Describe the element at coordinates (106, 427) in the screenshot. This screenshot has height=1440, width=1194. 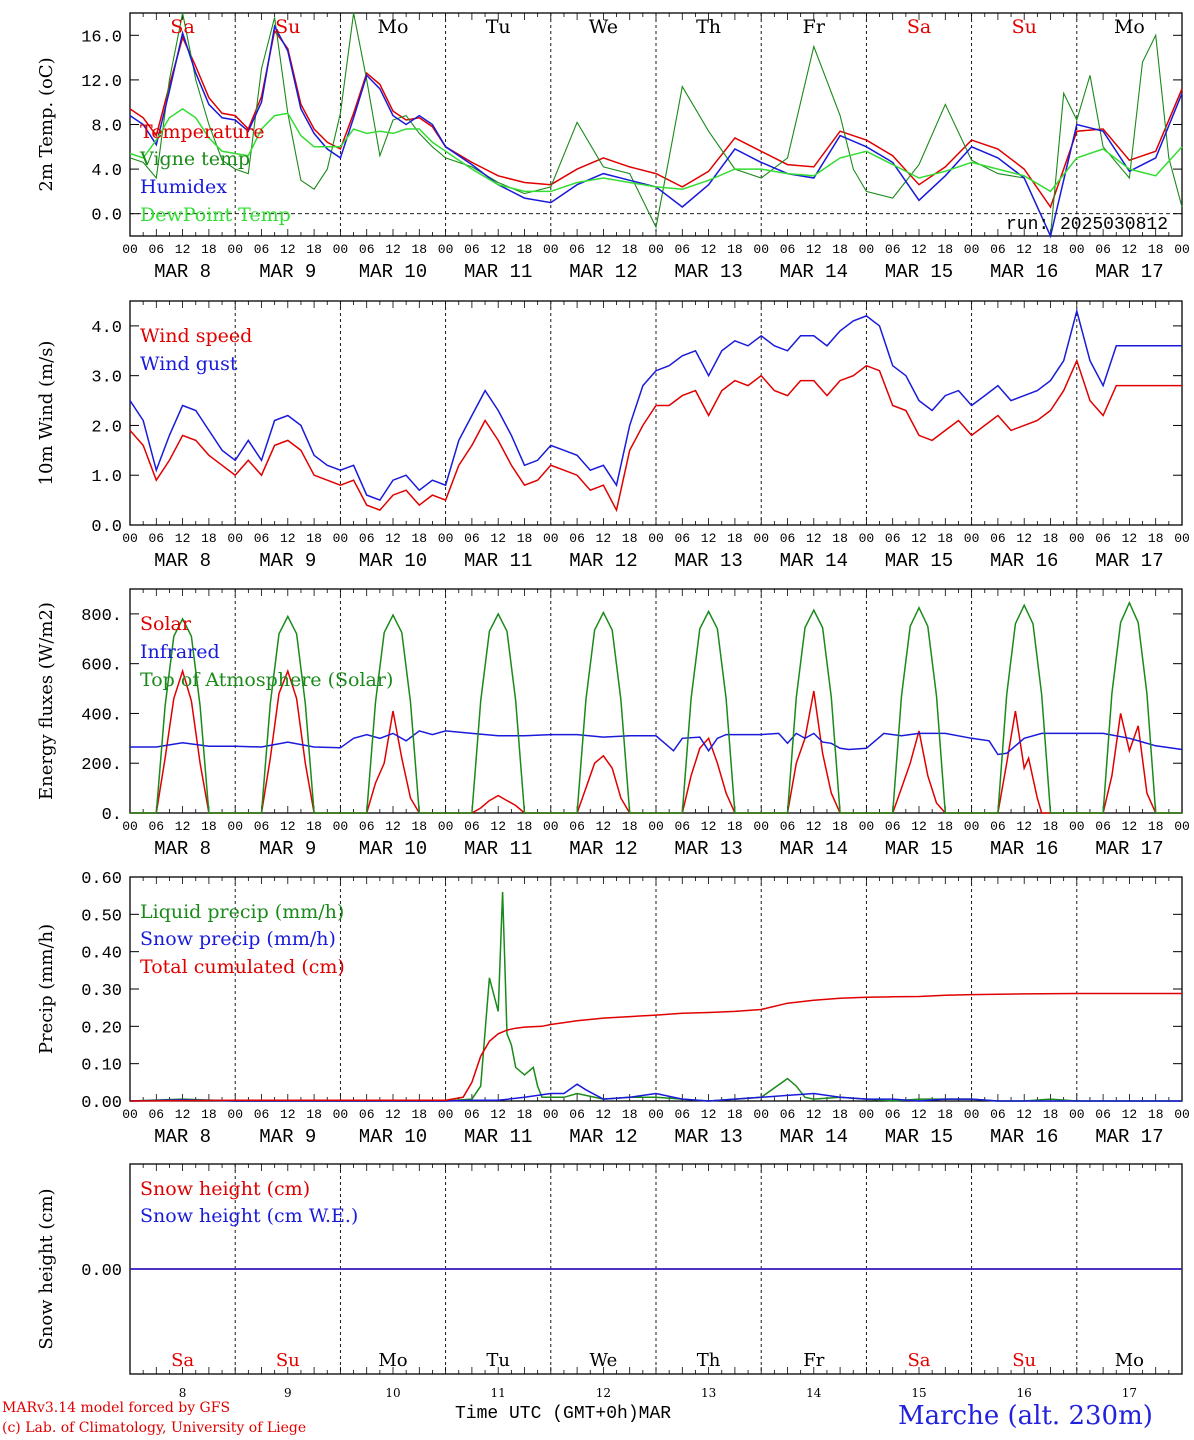
I see `y-tick-label: 2.0` at that location.